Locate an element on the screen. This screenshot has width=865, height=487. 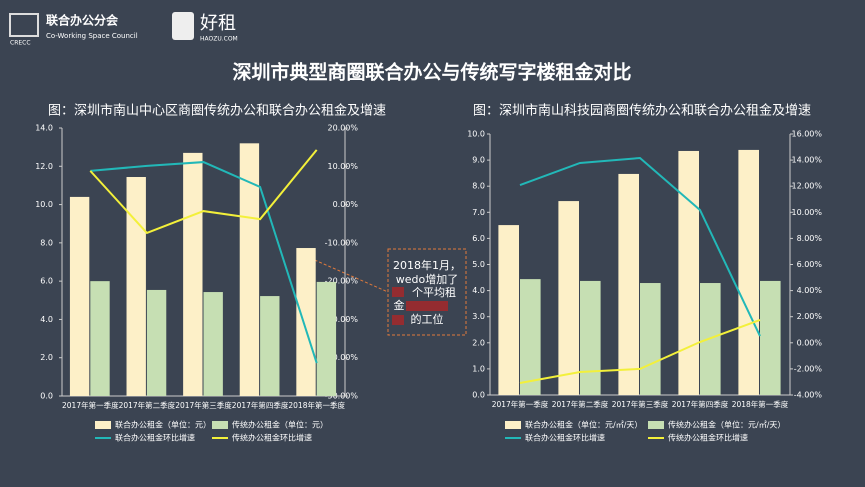
logo-url: HAOZU.COM is located at coordinates (219, 39).